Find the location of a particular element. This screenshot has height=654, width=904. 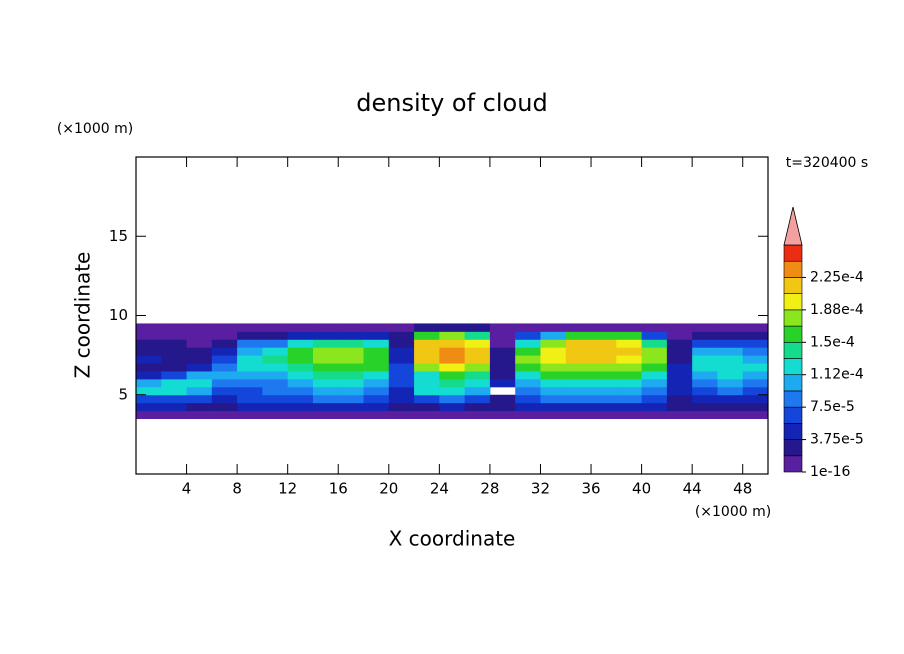

colorbar-tick-label: 1.88e-4 is located at coordinates (837, 310).